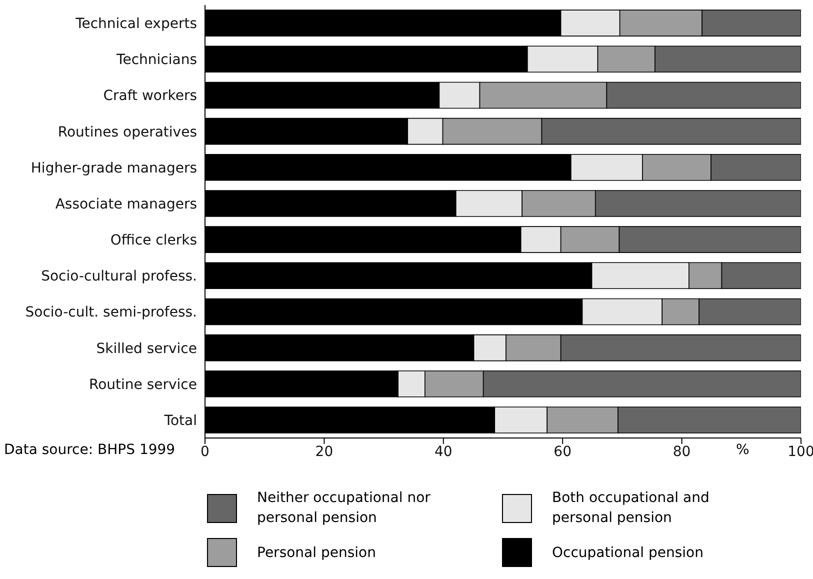 The image size is (813, 579). What do you see at coordinates (135, 24) in the screenshot?
I see `y-tick-label: Technical experts` at bounding box center [135, 24].